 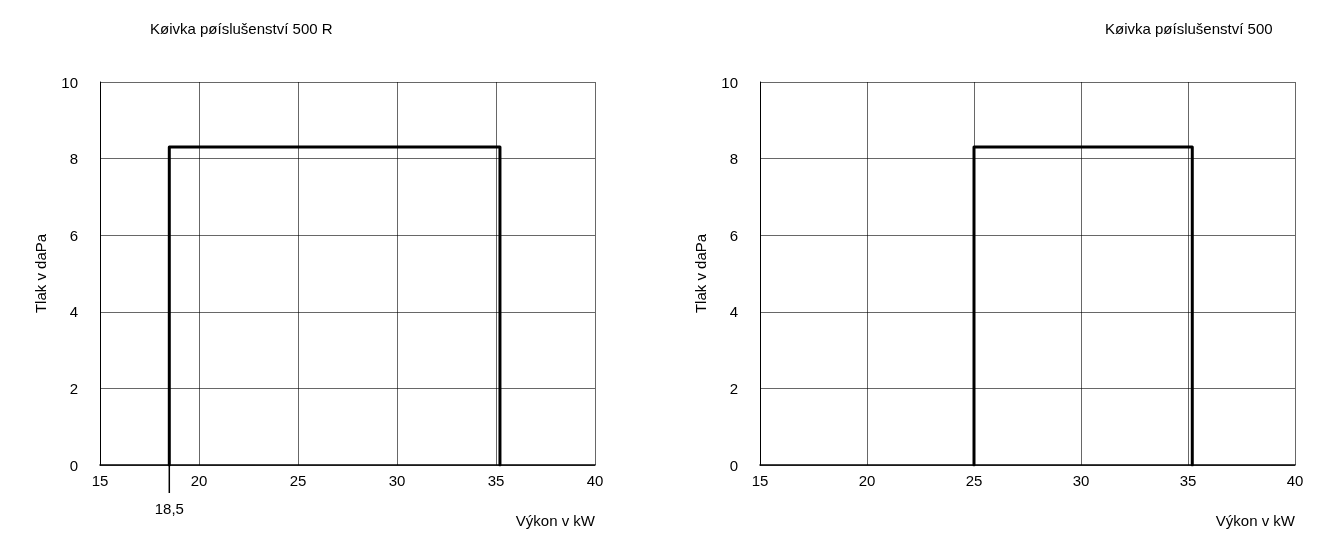 I want to click on chart-title: Køivka pøíslušenství 500 R, so click(x=241, y=28).